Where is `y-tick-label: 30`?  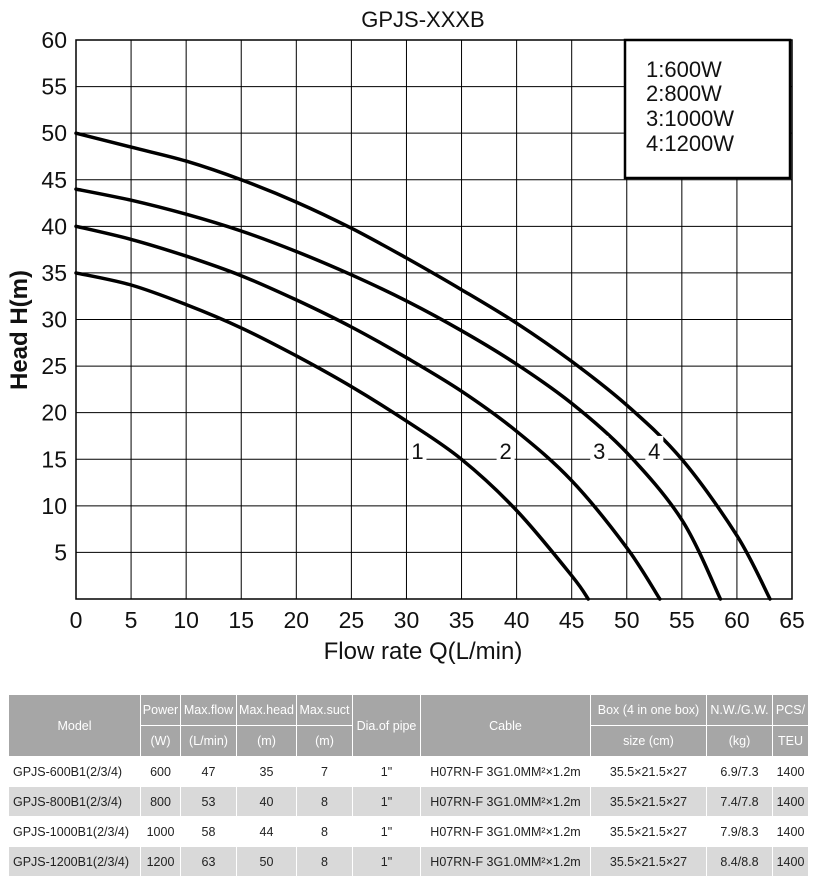
y-tick-label: 30 is located at coordinates (54, 320).